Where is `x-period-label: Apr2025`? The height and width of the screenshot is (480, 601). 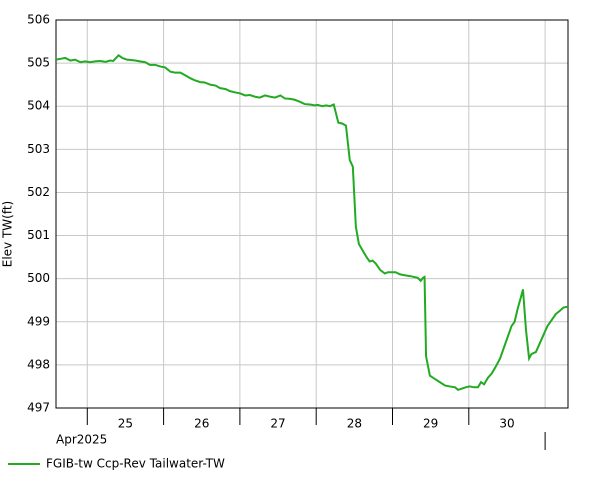
x-period-label: Apr2025 is located at coordinates (81, 440).